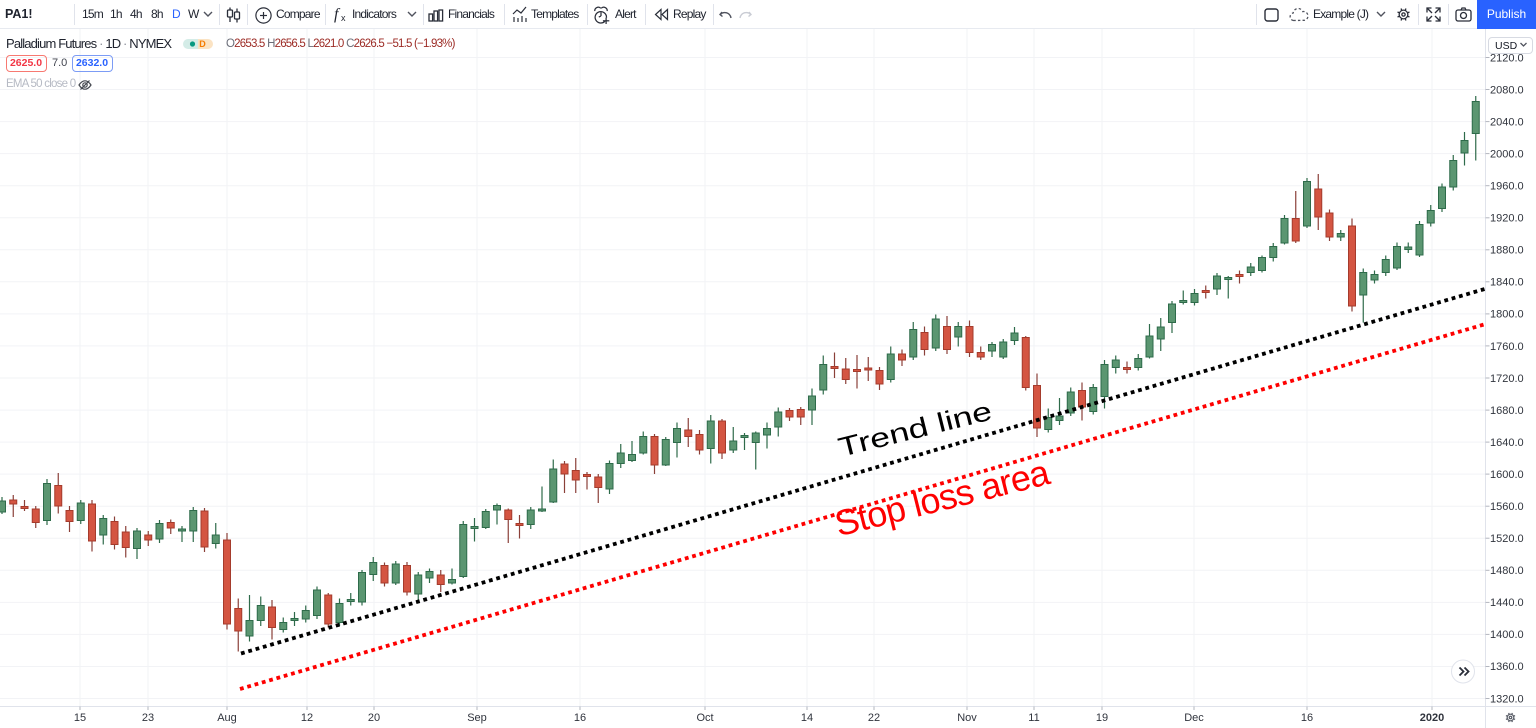 The width and height of the screenshot is (1536, 728). What do you see at coordinates (915, 429) in the screenshot?
I see `svg-text: Trend line` at bounding box center [915, 429].